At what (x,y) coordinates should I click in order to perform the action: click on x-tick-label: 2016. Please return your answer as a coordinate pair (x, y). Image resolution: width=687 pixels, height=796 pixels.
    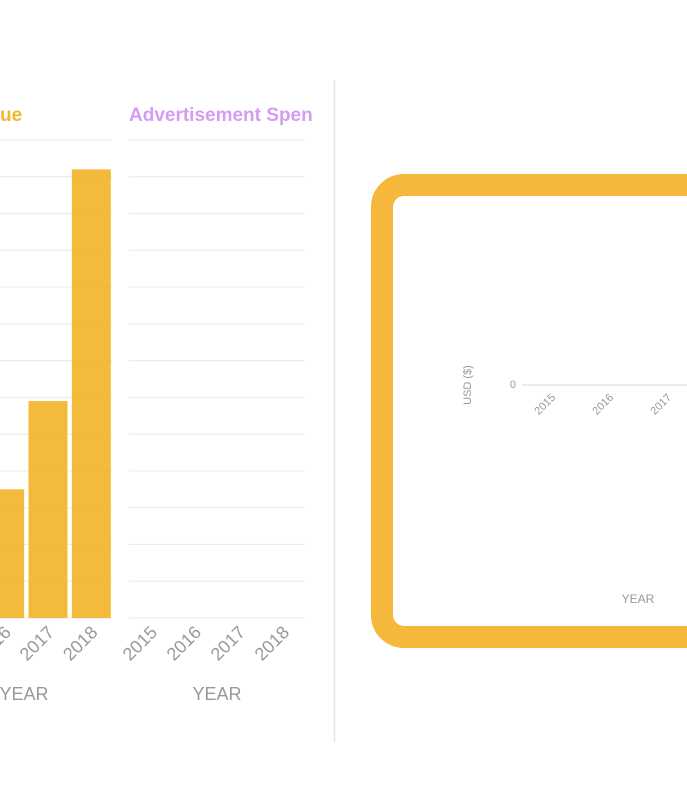
    Looking at the image, I should click on (184, 643).